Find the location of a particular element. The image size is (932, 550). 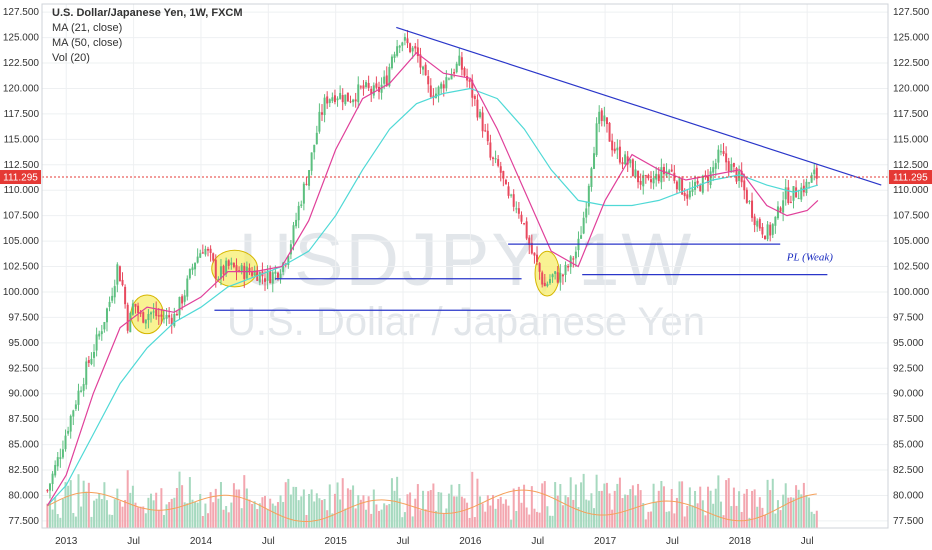

x-tick-label: Jul is located at coordinates (403, 541).